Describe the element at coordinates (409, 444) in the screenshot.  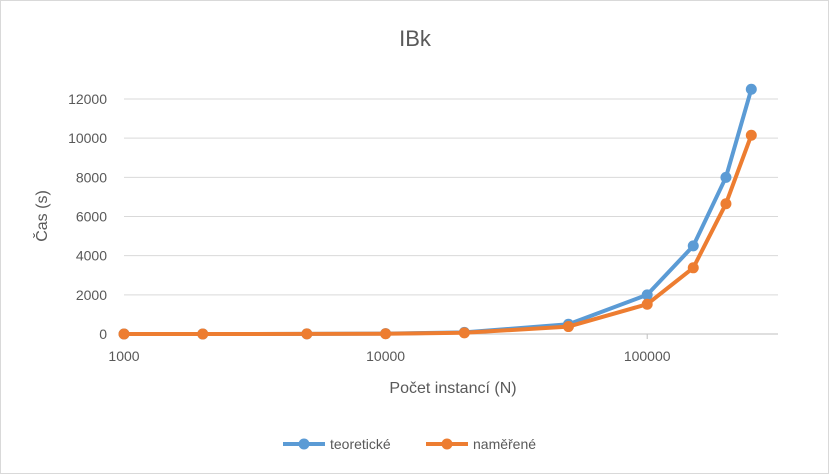
I see `legend: teoretické naměřené` at that location.